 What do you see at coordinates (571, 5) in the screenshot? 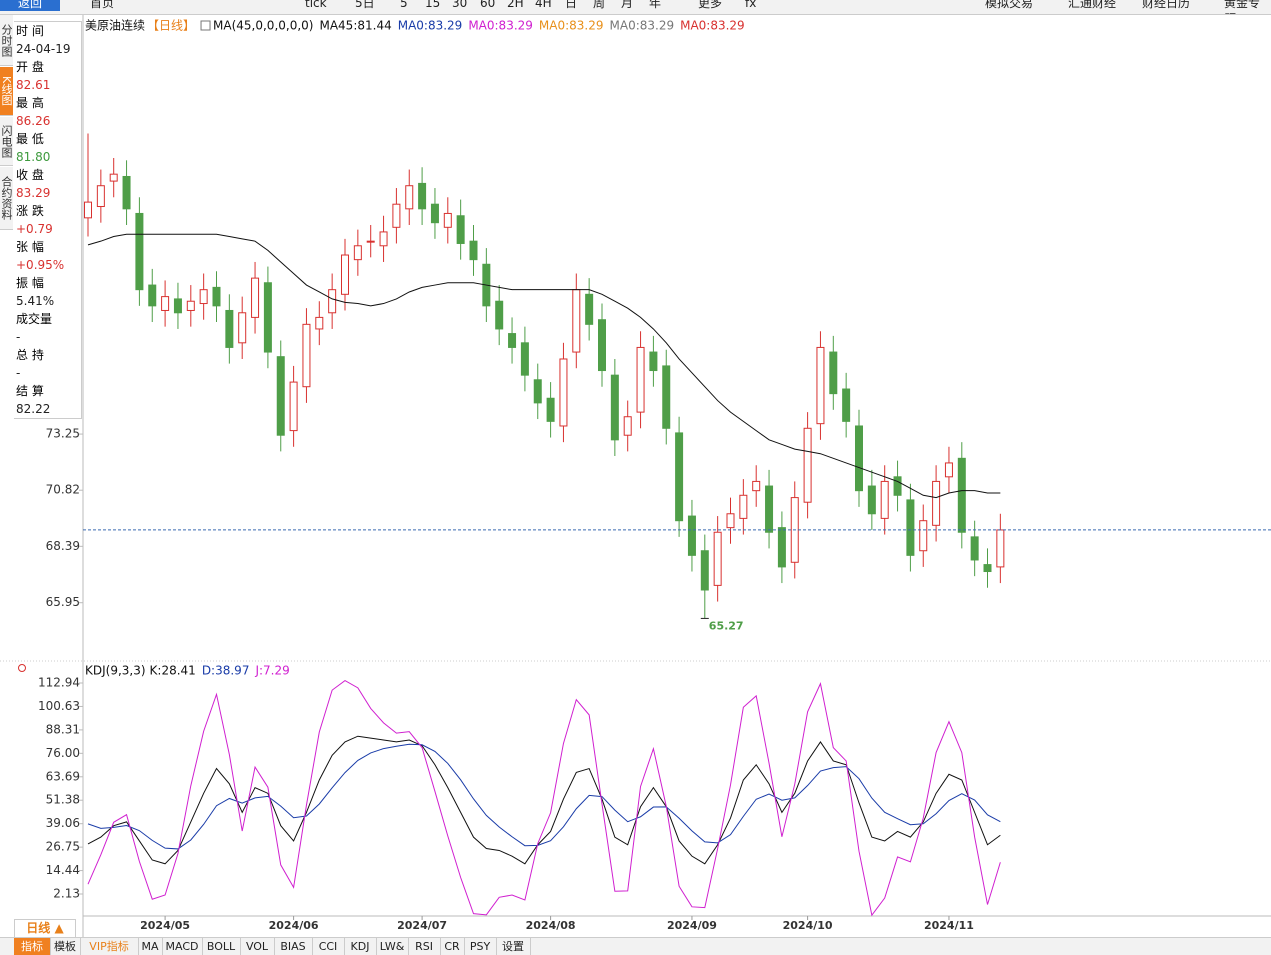
I see `toolbar-button: 日` at bounding box center [571, 5].